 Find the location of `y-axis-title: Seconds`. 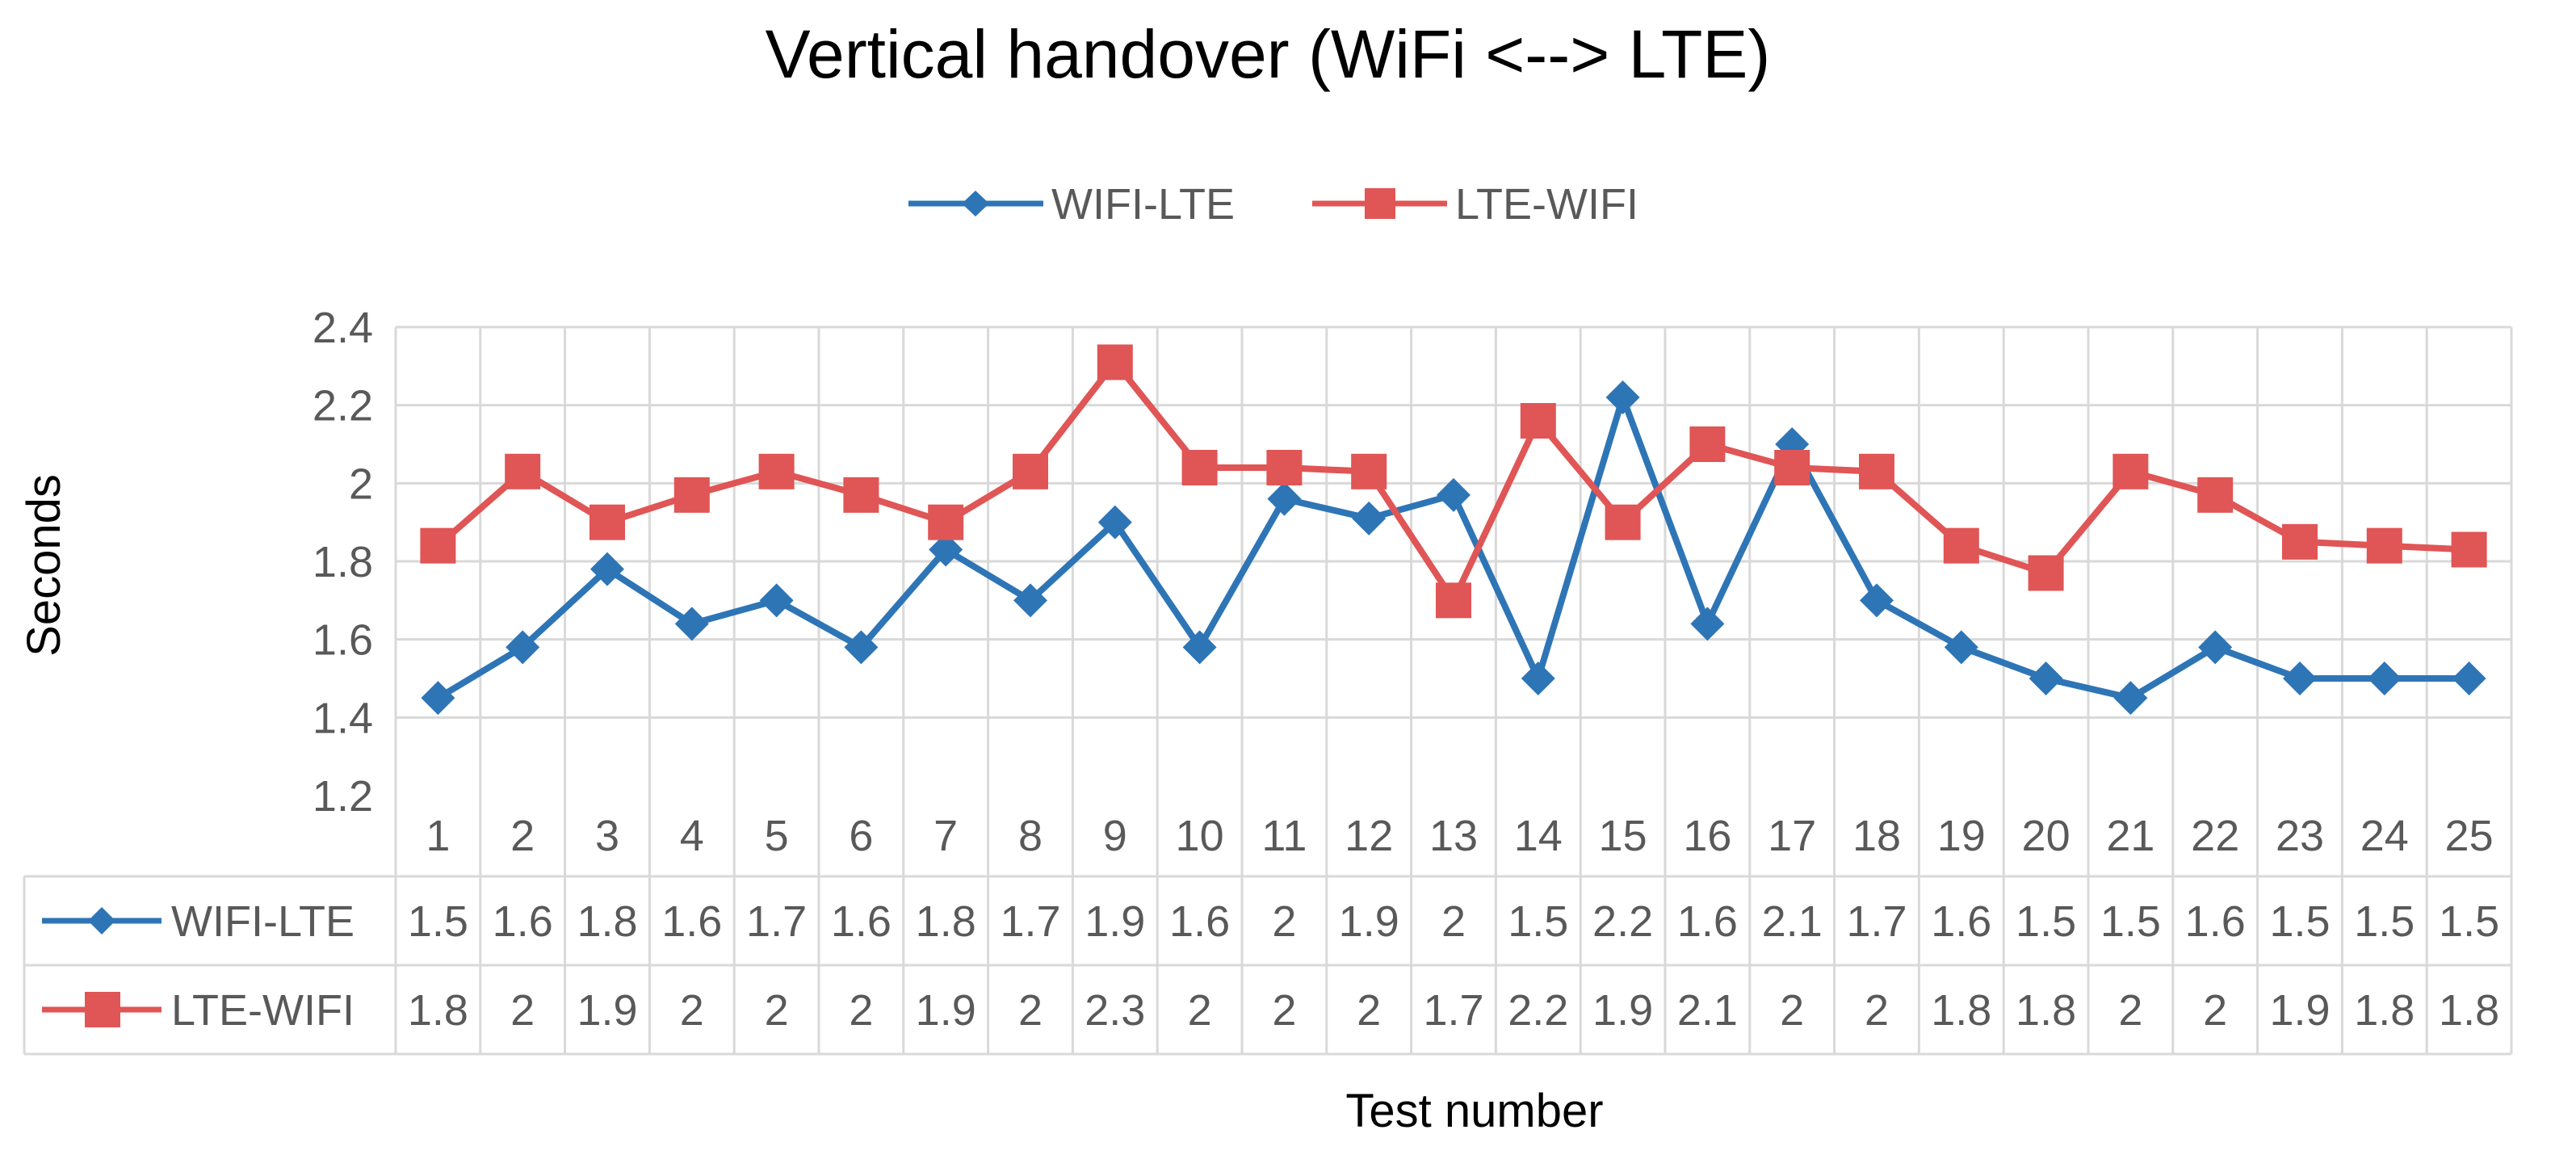

y-axis-title: Seconds is located at coordinates (44, 565).